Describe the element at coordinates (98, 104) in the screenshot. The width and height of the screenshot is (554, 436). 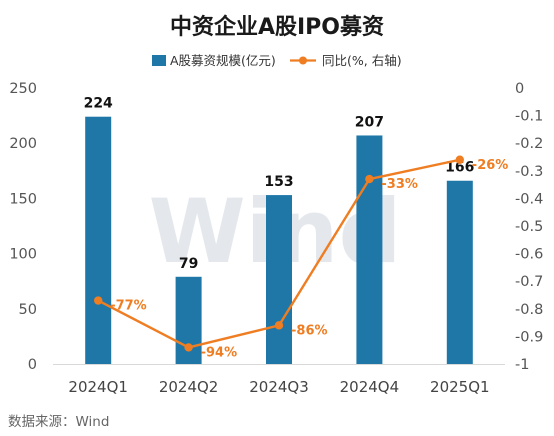
I see `bar-value-label: 224` at that location.